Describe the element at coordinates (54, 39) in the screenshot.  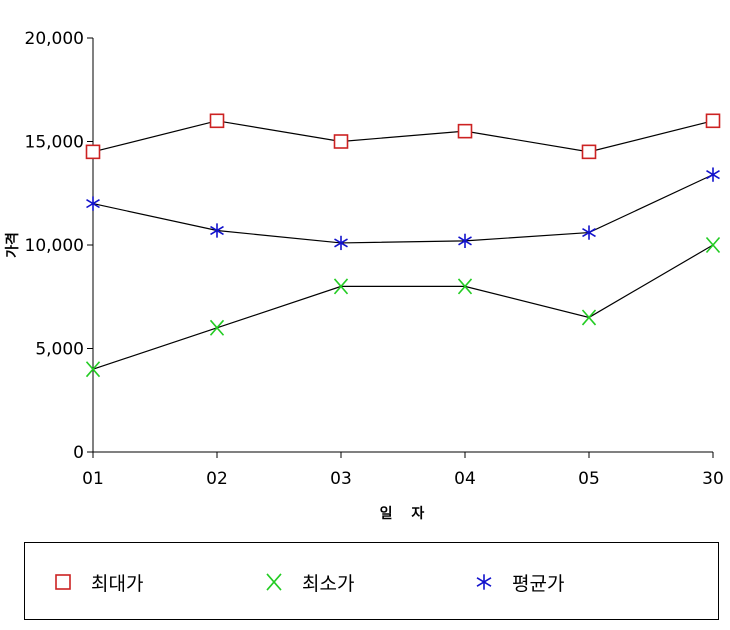
I see `y-tick-label: 20,000` at that location.